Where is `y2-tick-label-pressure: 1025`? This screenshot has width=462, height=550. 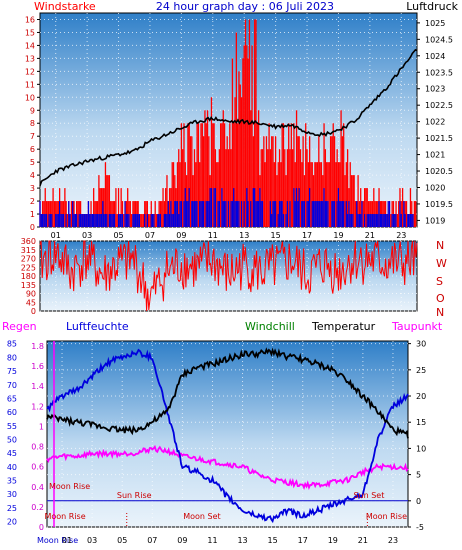 y2-tick-label-pressure: 1025 is located at coordinates (435, 23).